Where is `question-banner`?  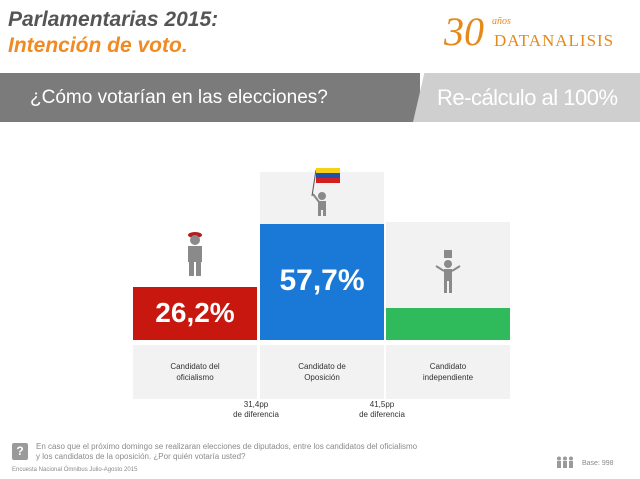
question-banner is located at coordinates (210, 97).